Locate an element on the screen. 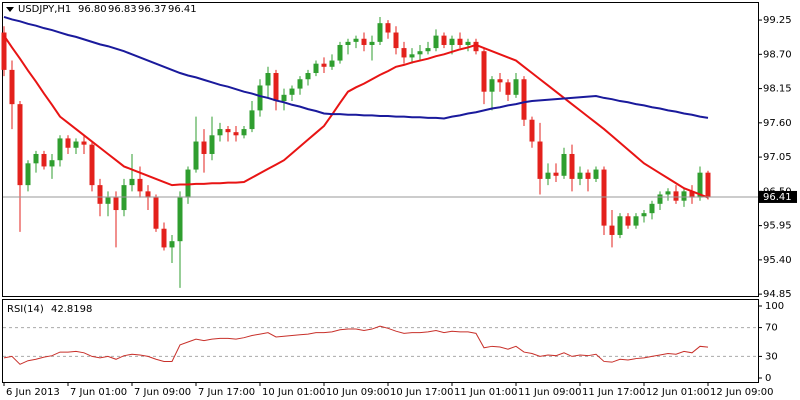 This screenshot has width=800, height=400. x-tick-label: 10 Jun 09:00 is located at coordinates (358, 392).